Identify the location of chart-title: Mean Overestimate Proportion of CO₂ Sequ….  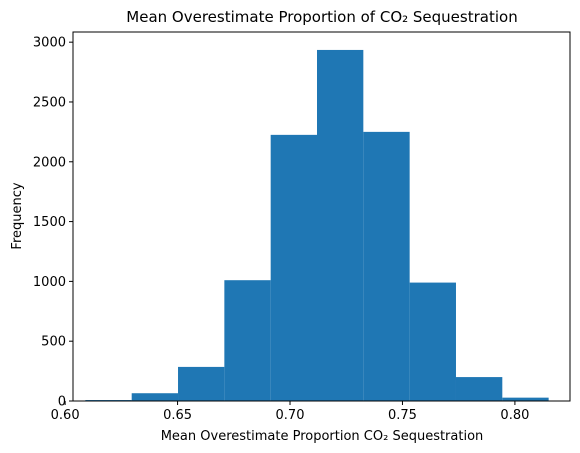
(321, 17).